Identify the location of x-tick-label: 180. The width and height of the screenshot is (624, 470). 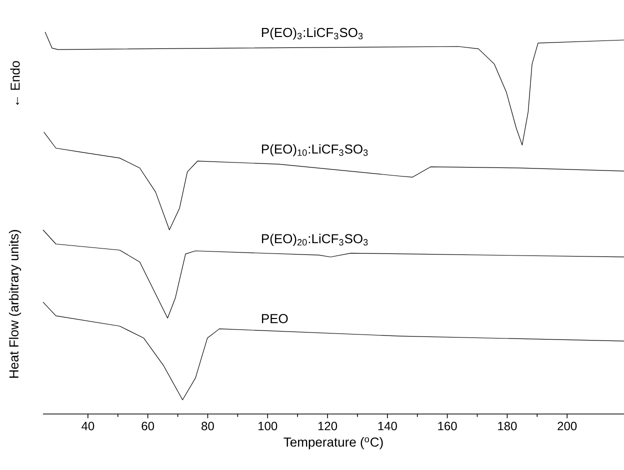
(507, 426).